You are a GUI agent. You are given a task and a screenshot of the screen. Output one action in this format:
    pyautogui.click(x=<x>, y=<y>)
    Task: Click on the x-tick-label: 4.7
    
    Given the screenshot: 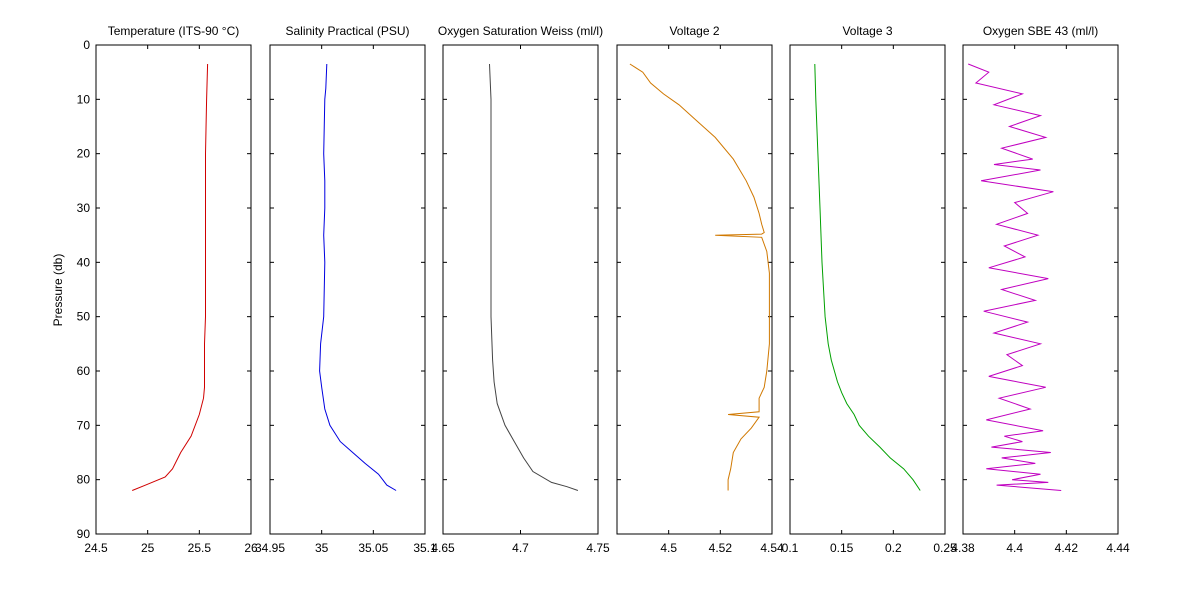 What is the action you would take?
    pyautogui.click(x=520, y=548)
    